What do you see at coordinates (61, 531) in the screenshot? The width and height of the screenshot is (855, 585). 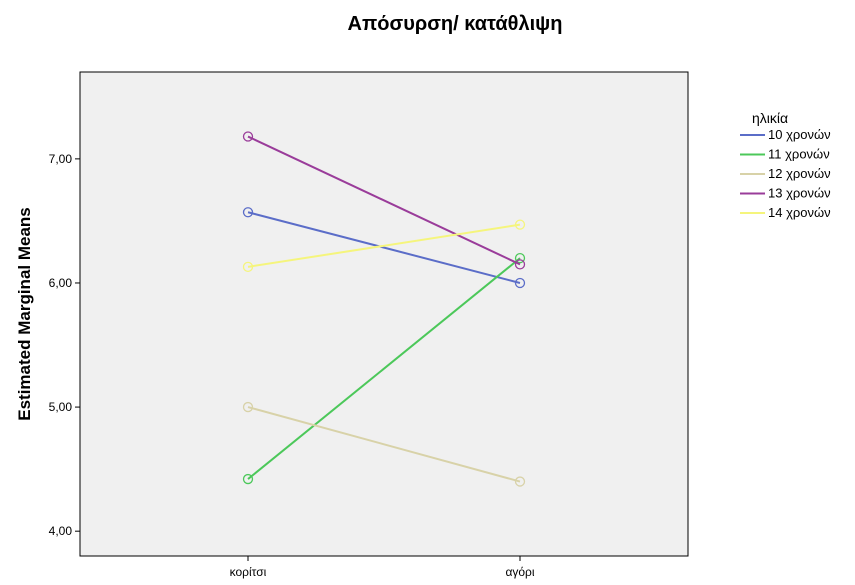 I see `y-tick-label: 4,00` at bounding box center [61, 531].